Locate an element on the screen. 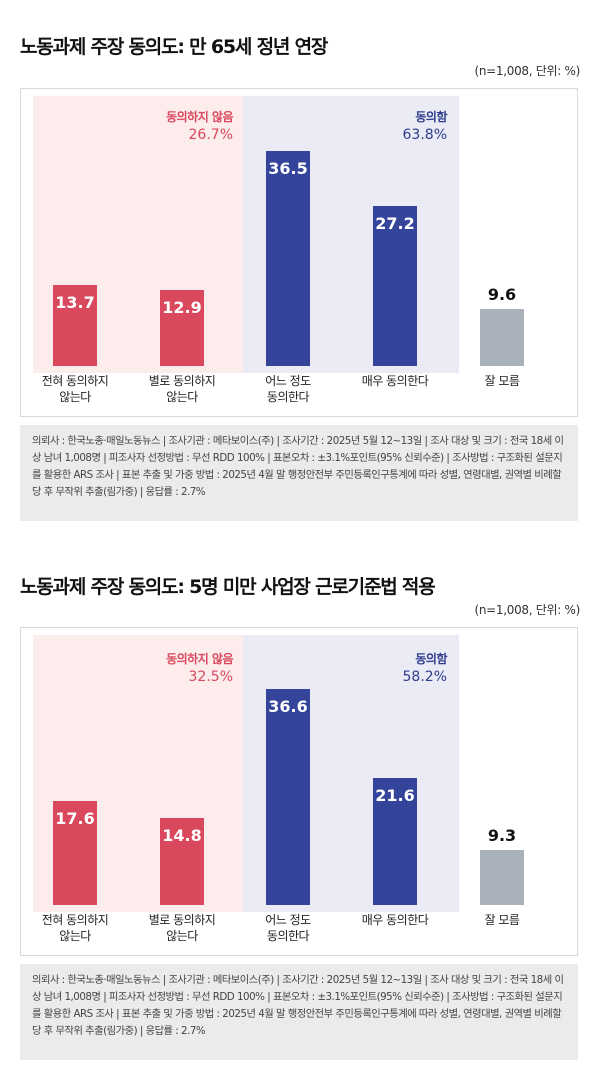 This screenshot has width=598, height=1081. bar-value-label: 9.3 is located at coordinates (502, 836).